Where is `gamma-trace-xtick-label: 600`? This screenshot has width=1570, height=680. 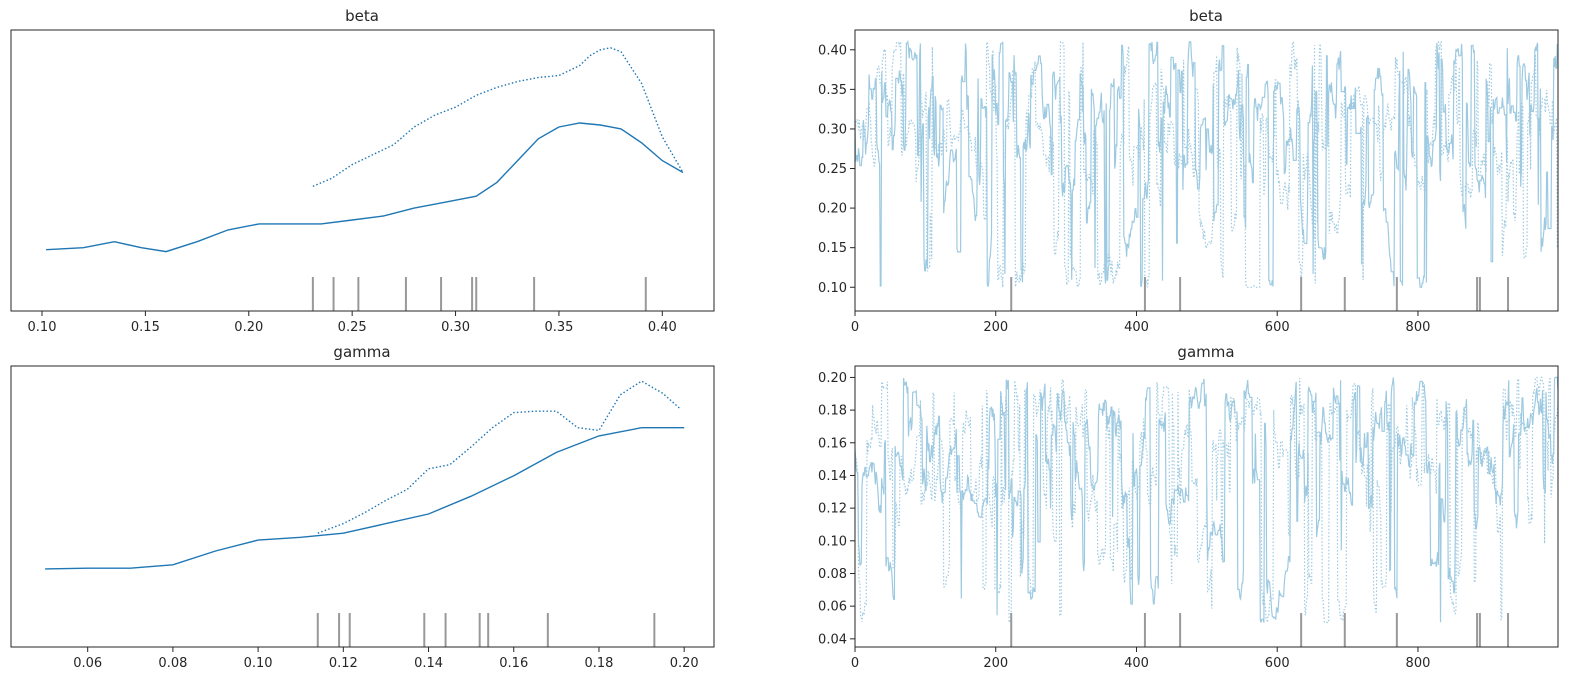 gamma-trace-xtick-label: 600 is located at coordinates (1277, 663).